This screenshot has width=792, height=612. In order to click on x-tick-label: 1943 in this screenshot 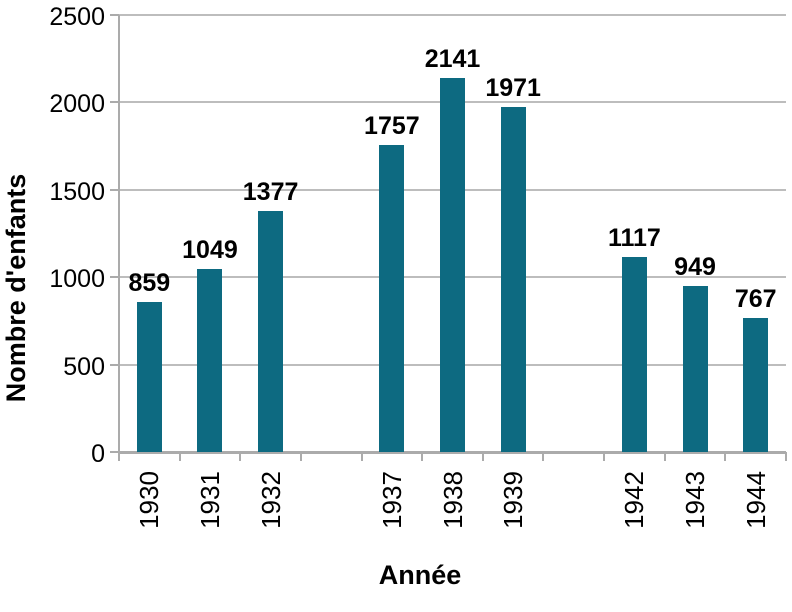, I will do `click(695, 500)`.